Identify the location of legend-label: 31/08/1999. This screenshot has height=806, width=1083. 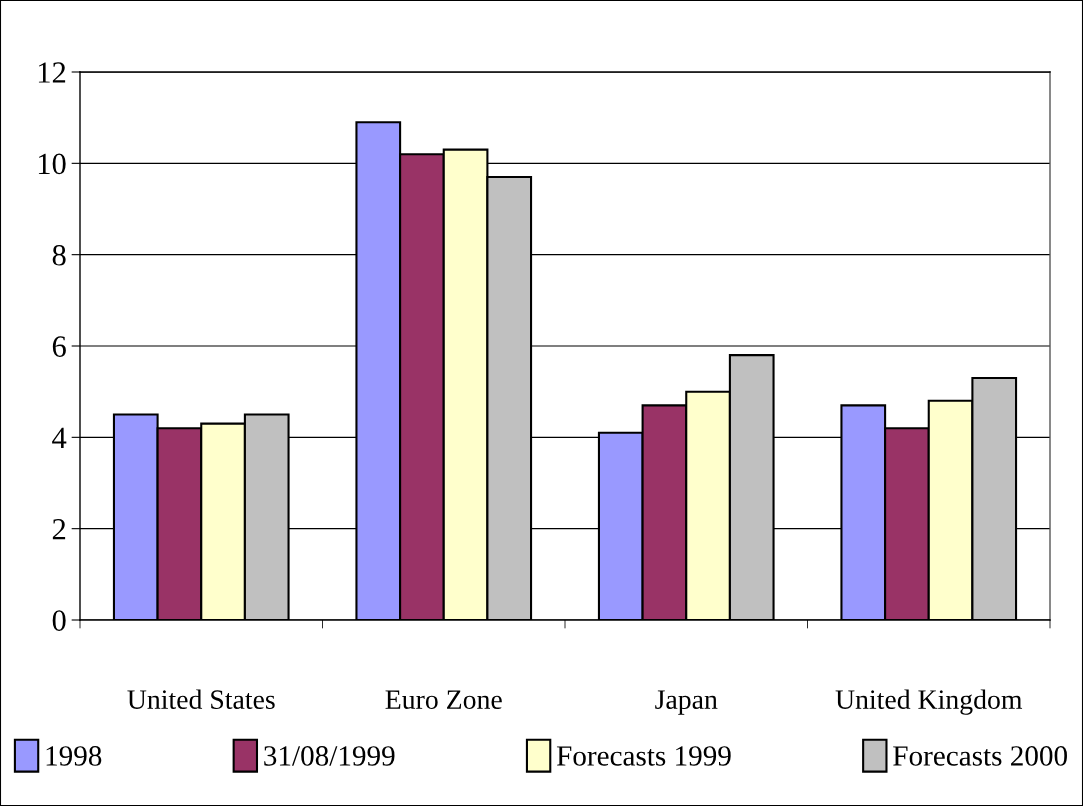
(329, 756).